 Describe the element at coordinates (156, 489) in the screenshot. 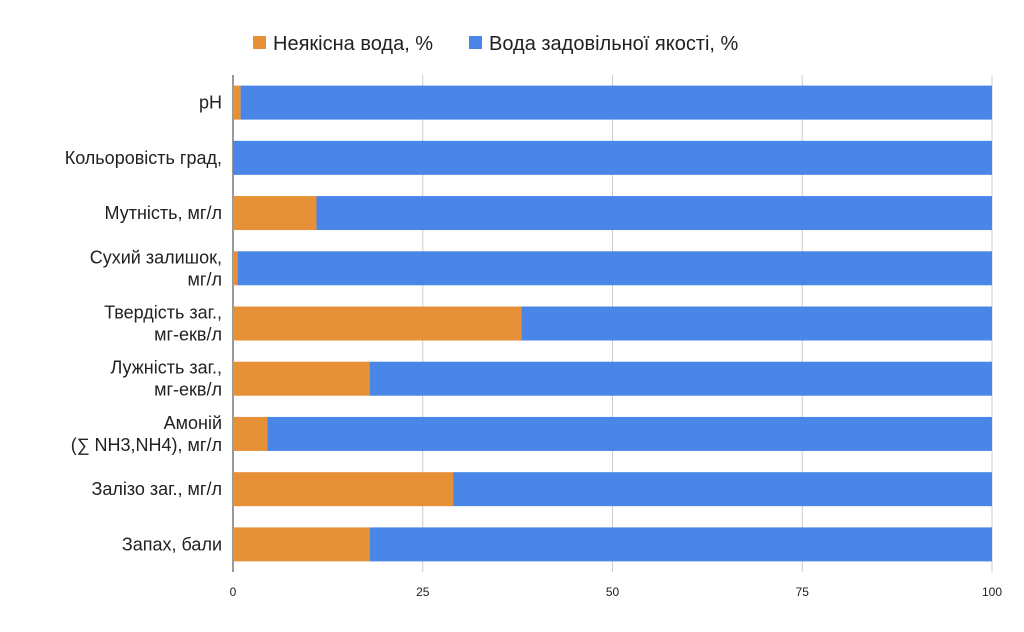

I see `category-label: Залізо заг., мг/л` at that location.